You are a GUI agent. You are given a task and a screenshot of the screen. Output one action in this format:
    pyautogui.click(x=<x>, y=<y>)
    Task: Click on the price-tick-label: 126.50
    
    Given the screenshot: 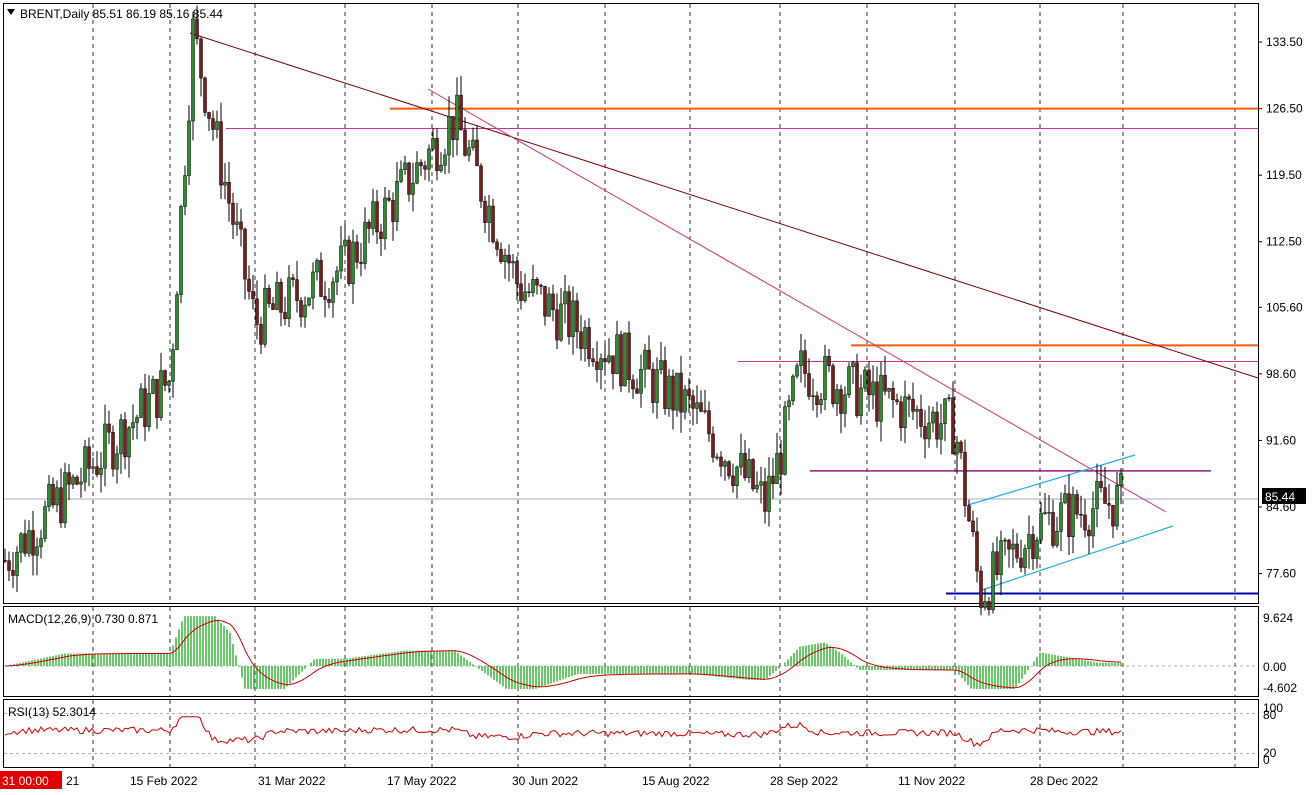 What is the action you would take?
    pyautogui.click(x=1284, y=109)
    